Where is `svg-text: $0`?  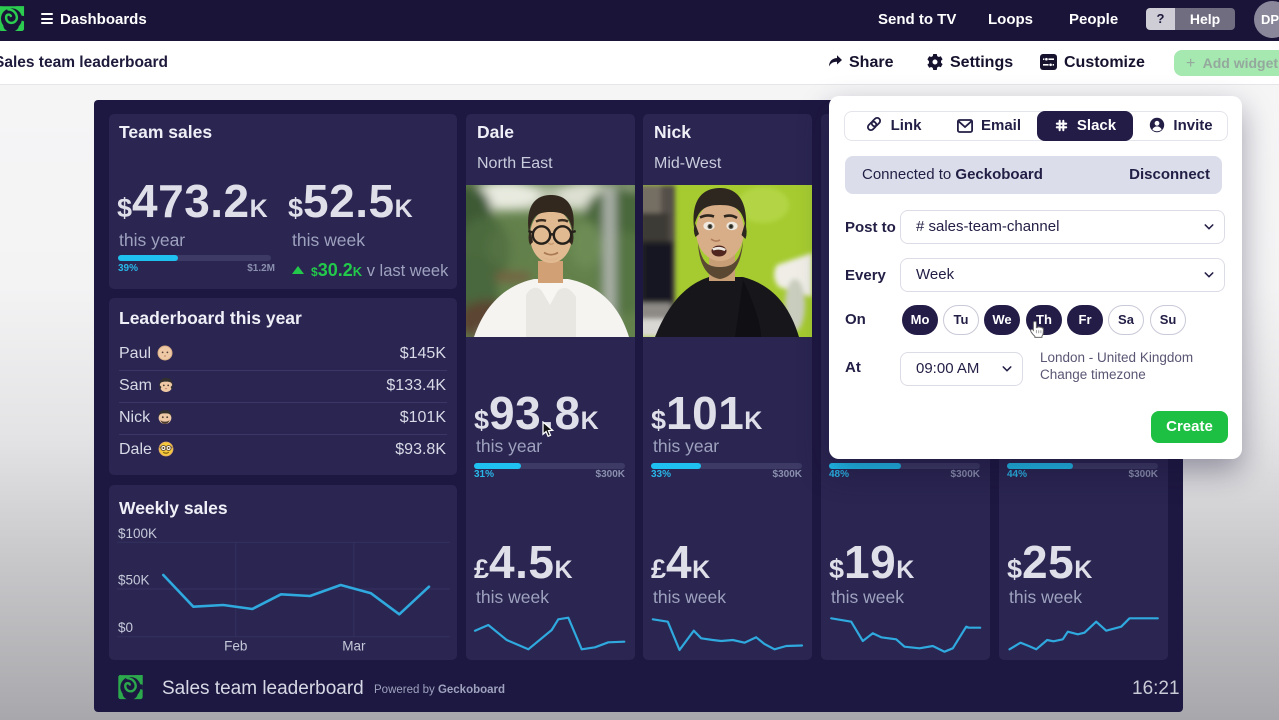 svg-text: $0 is located at coordinates (125, 627).